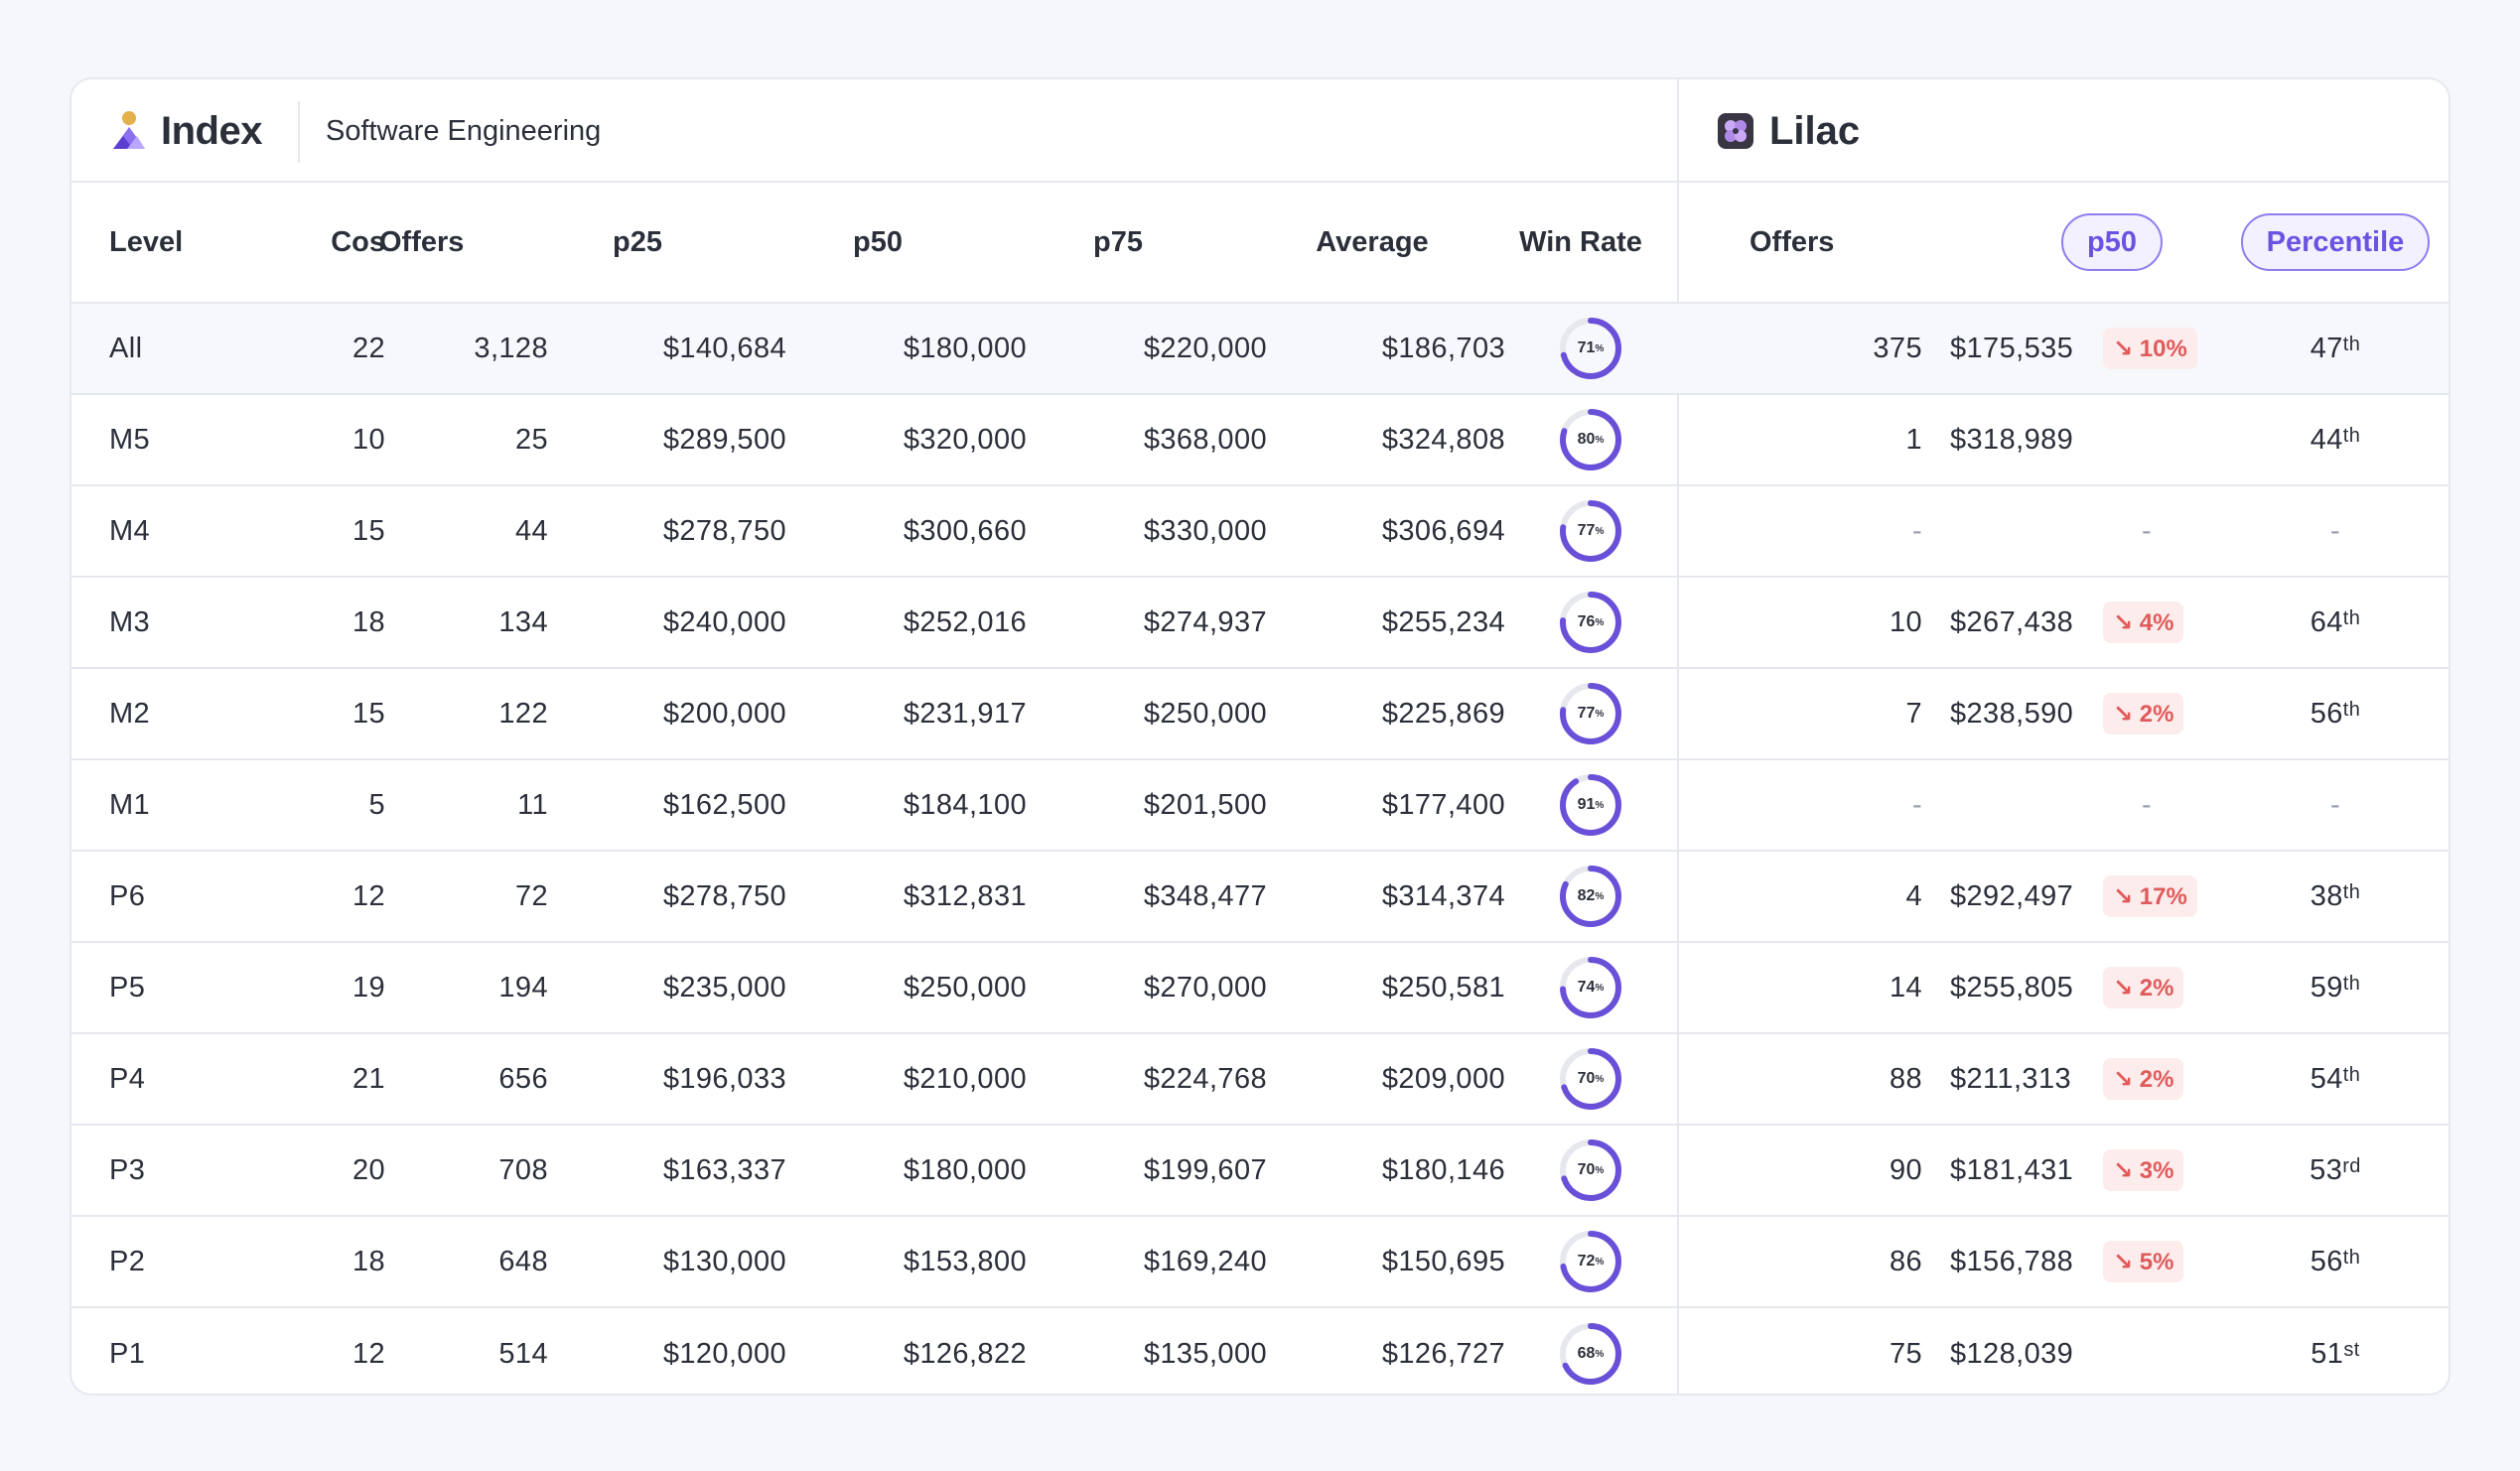  Describe the element at coordinates (2143, 1261) in the screenshot. I see `delta-wrap: ↘ 5%` at that location.